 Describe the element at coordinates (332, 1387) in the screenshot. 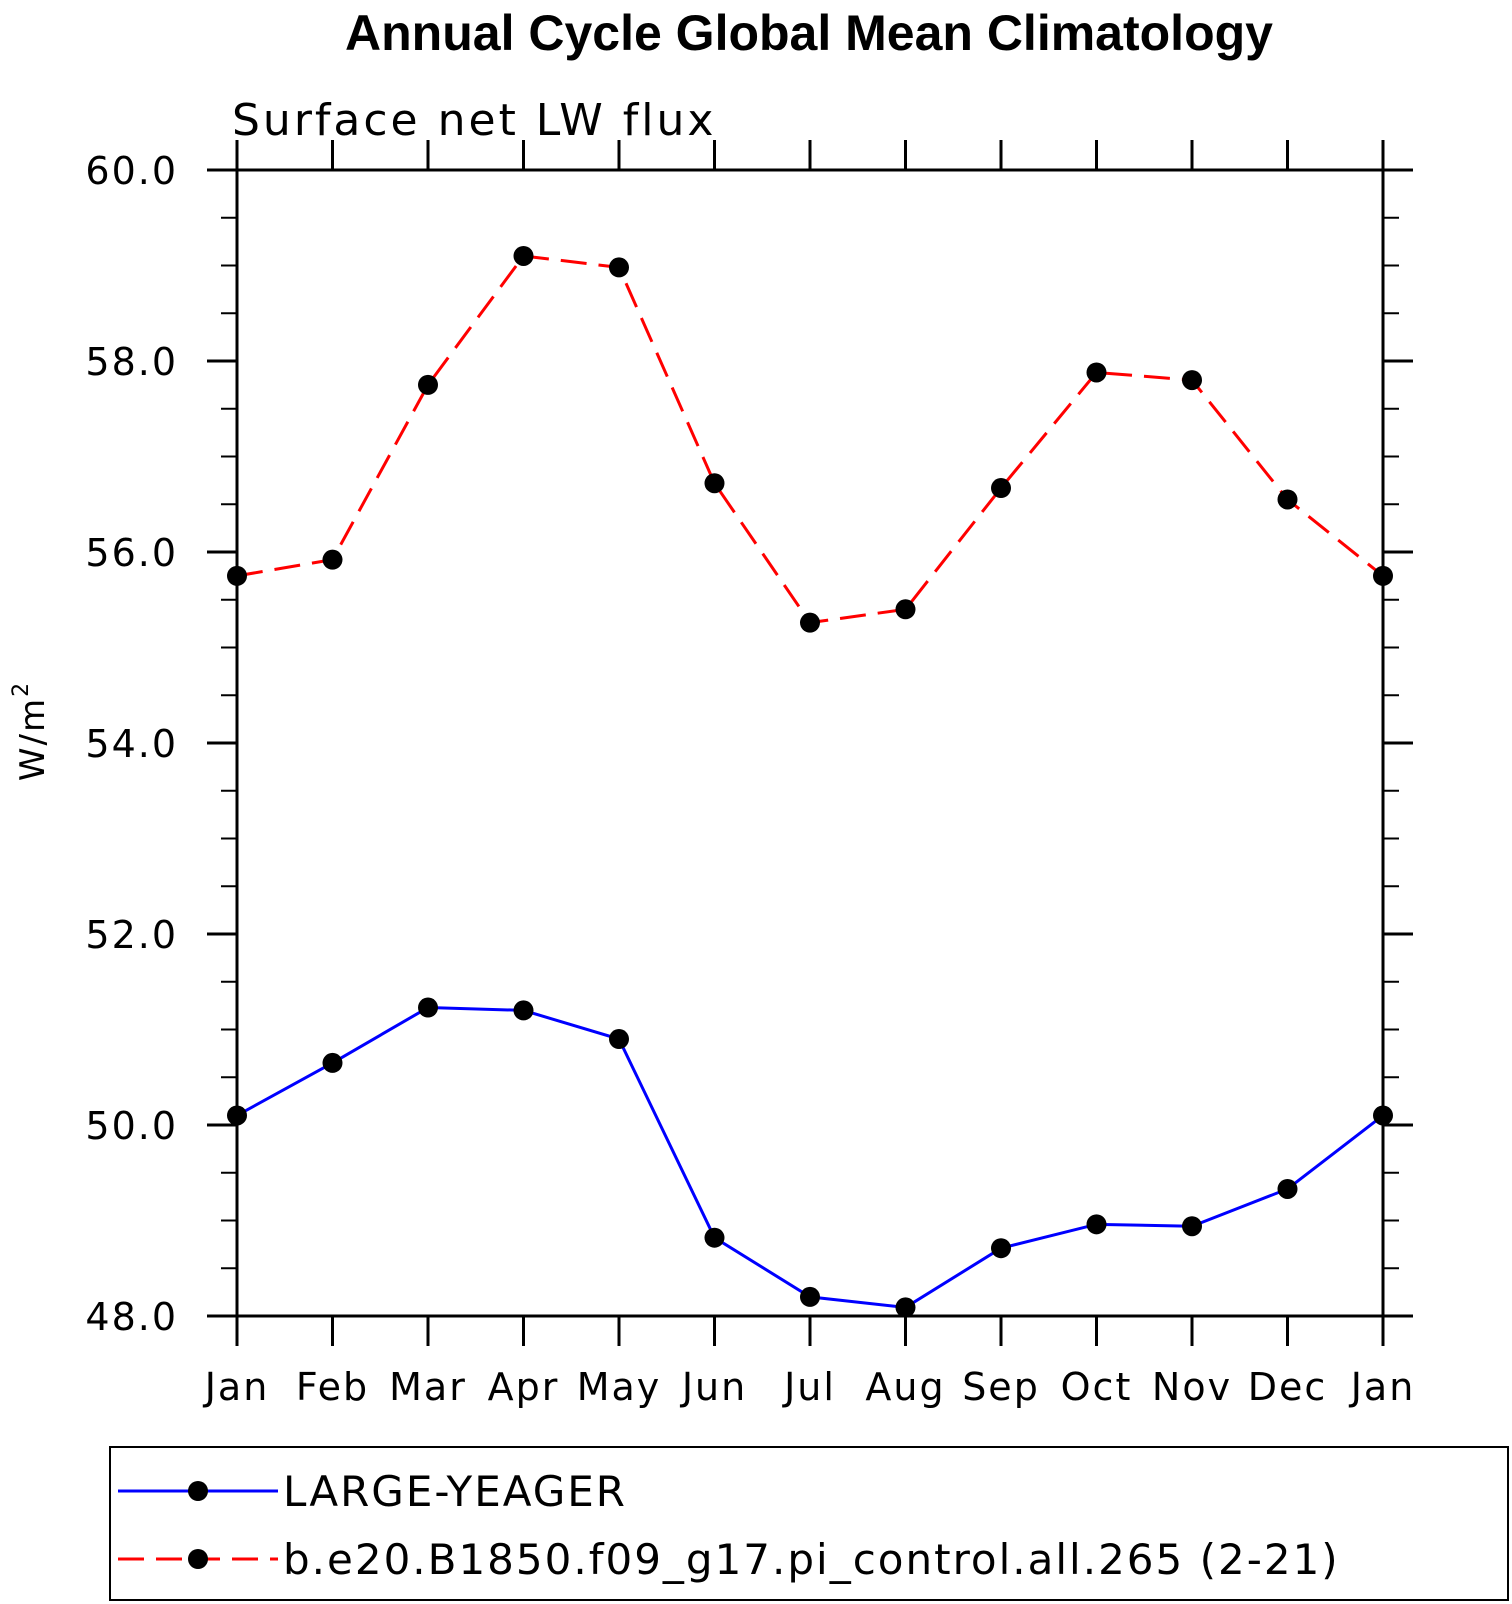

I see `x-tick-label: Feb` at that location.